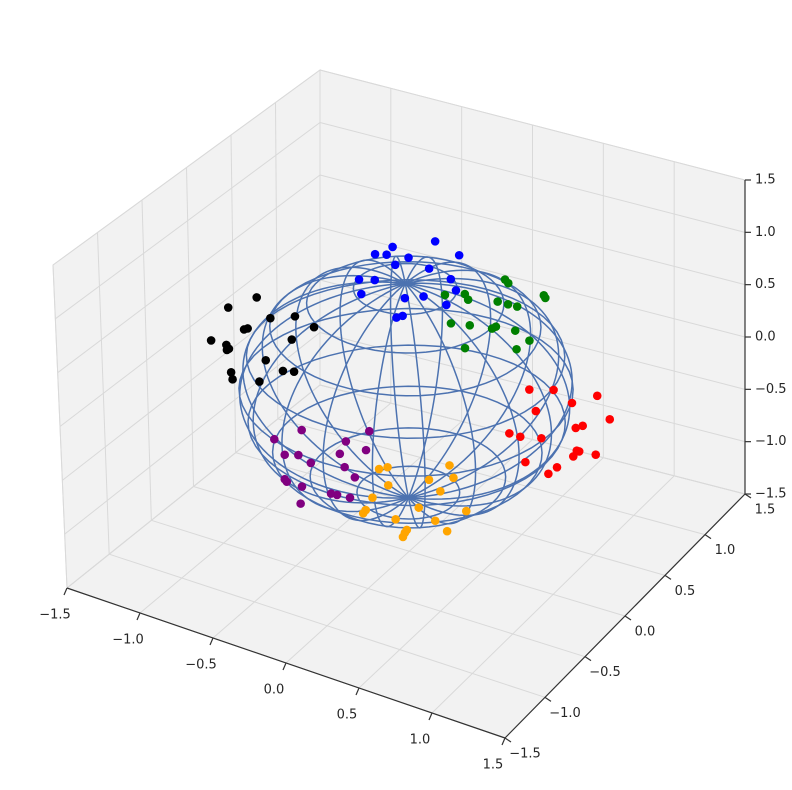 This screenshot has height=790, width=792. What do you see at coordinates (771, 441) in the screenshot?
I see `z-tick-label: −1.0` at bounding box center [771, 441].